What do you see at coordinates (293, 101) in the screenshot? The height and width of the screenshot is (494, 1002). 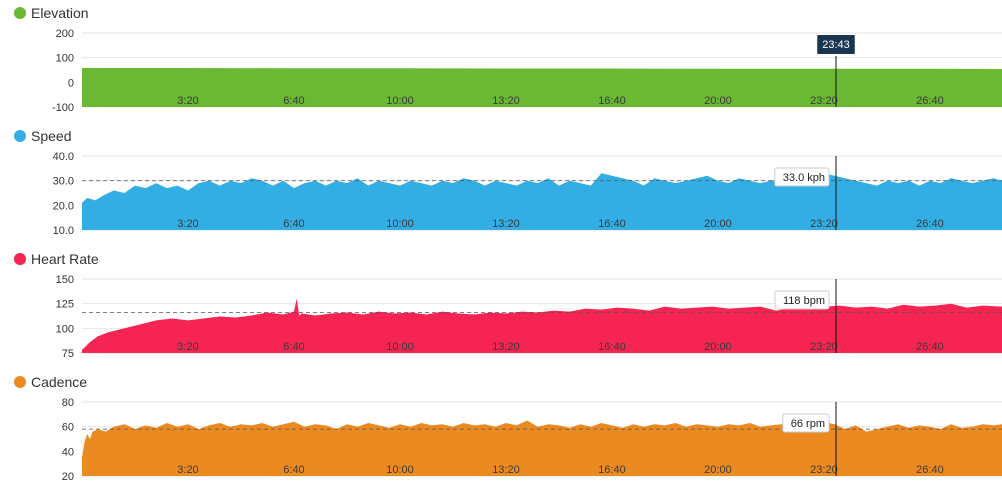 I see `elevation-x-tick-label: 6:40` at bounding box center [293, 101].